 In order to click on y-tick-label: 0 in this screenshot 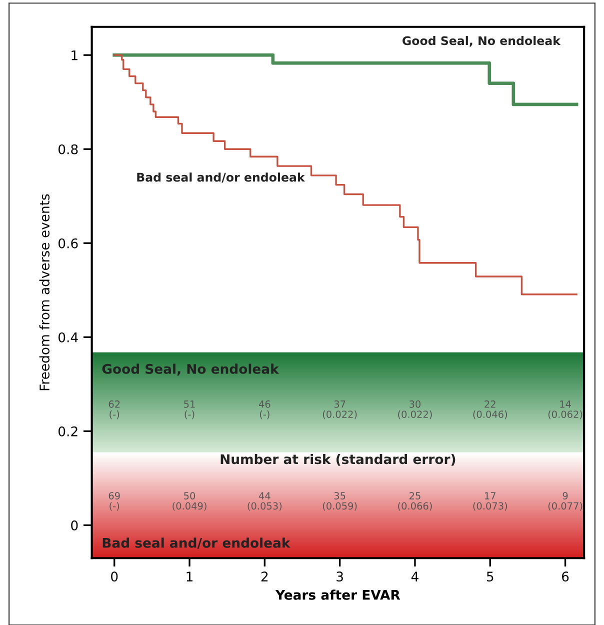, I will do `click(74, 525)`.